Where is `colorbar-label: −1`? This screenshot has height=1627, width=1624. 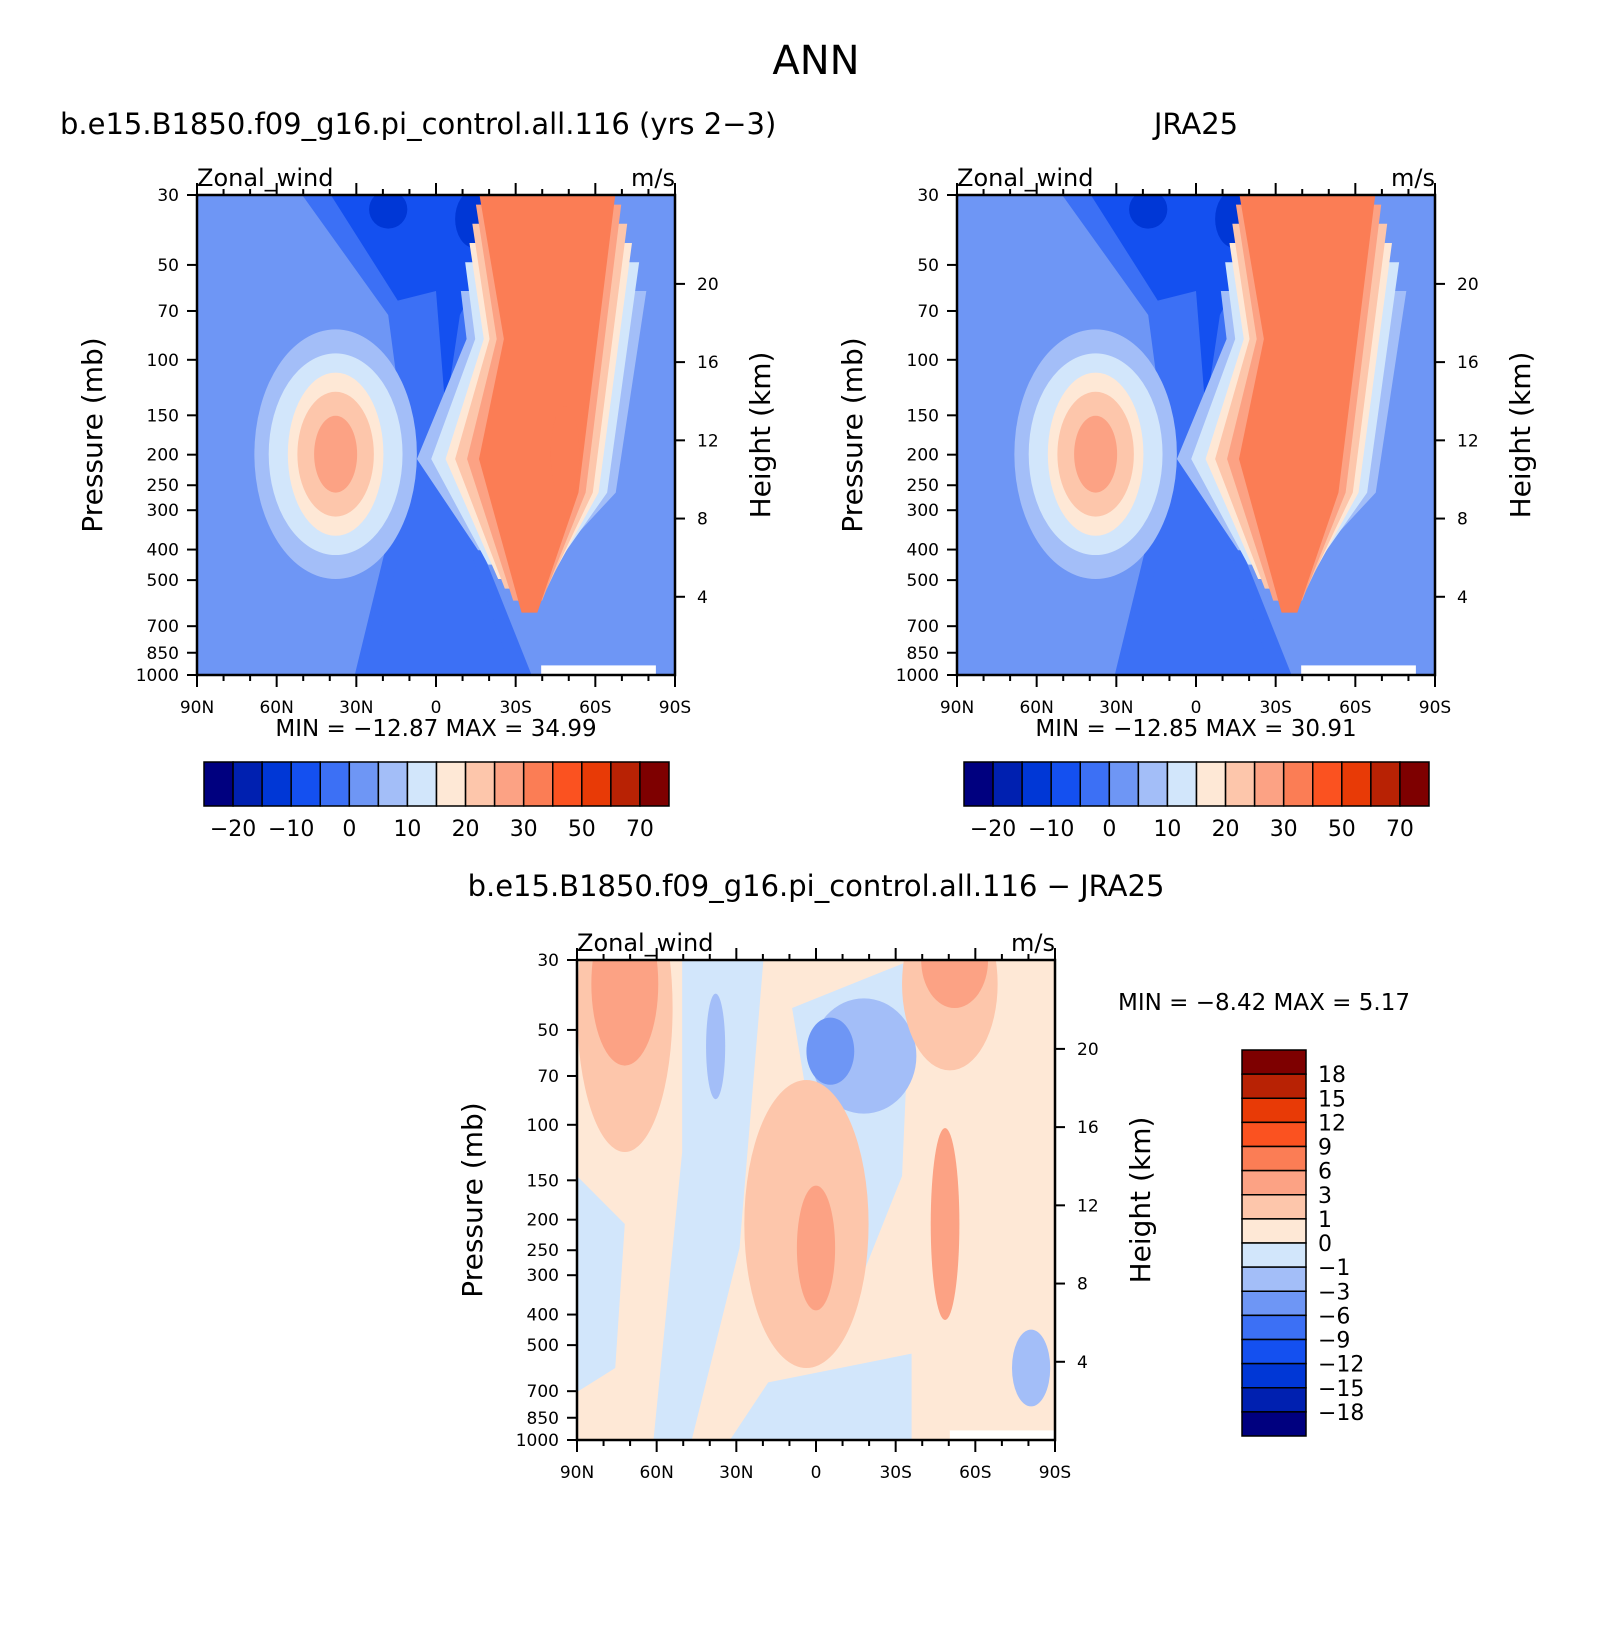
colorbar-label: −1 is located at coordinates (1334, 1268).